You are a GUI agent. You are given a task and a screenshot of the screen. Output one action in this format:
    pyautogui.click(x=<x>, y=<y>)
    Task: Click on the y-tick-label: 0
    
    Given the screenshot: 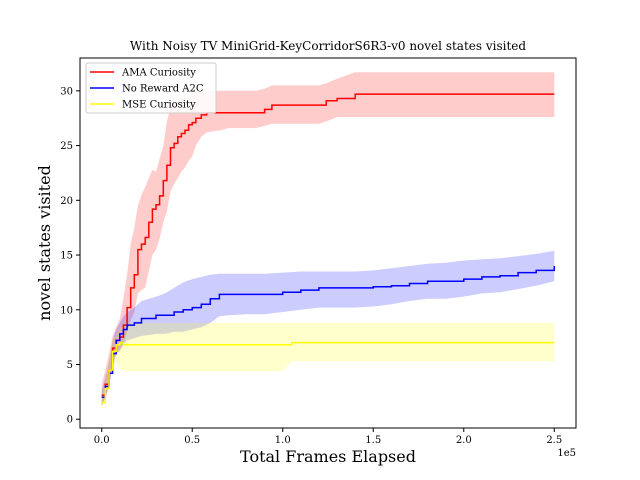 What is the action you would take?
    pyautogui.click(x=70, y=420)
    